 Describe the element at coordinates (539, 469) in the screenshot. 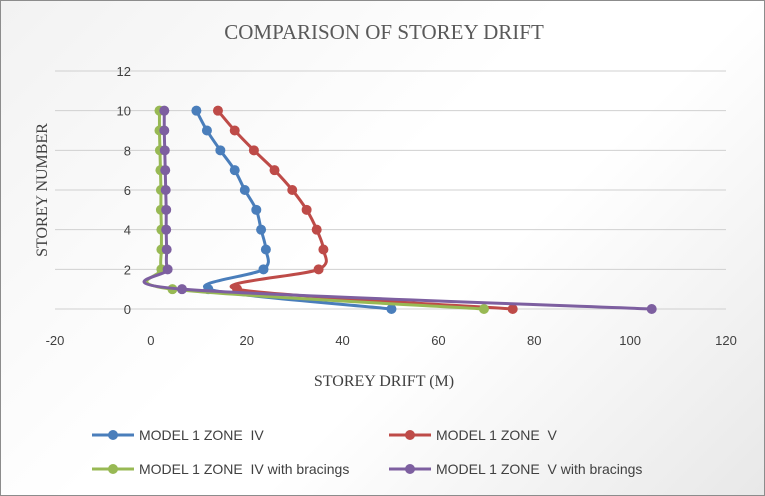

I see `legend-label: MODEL 1 ZONE V with bracings` at that location.